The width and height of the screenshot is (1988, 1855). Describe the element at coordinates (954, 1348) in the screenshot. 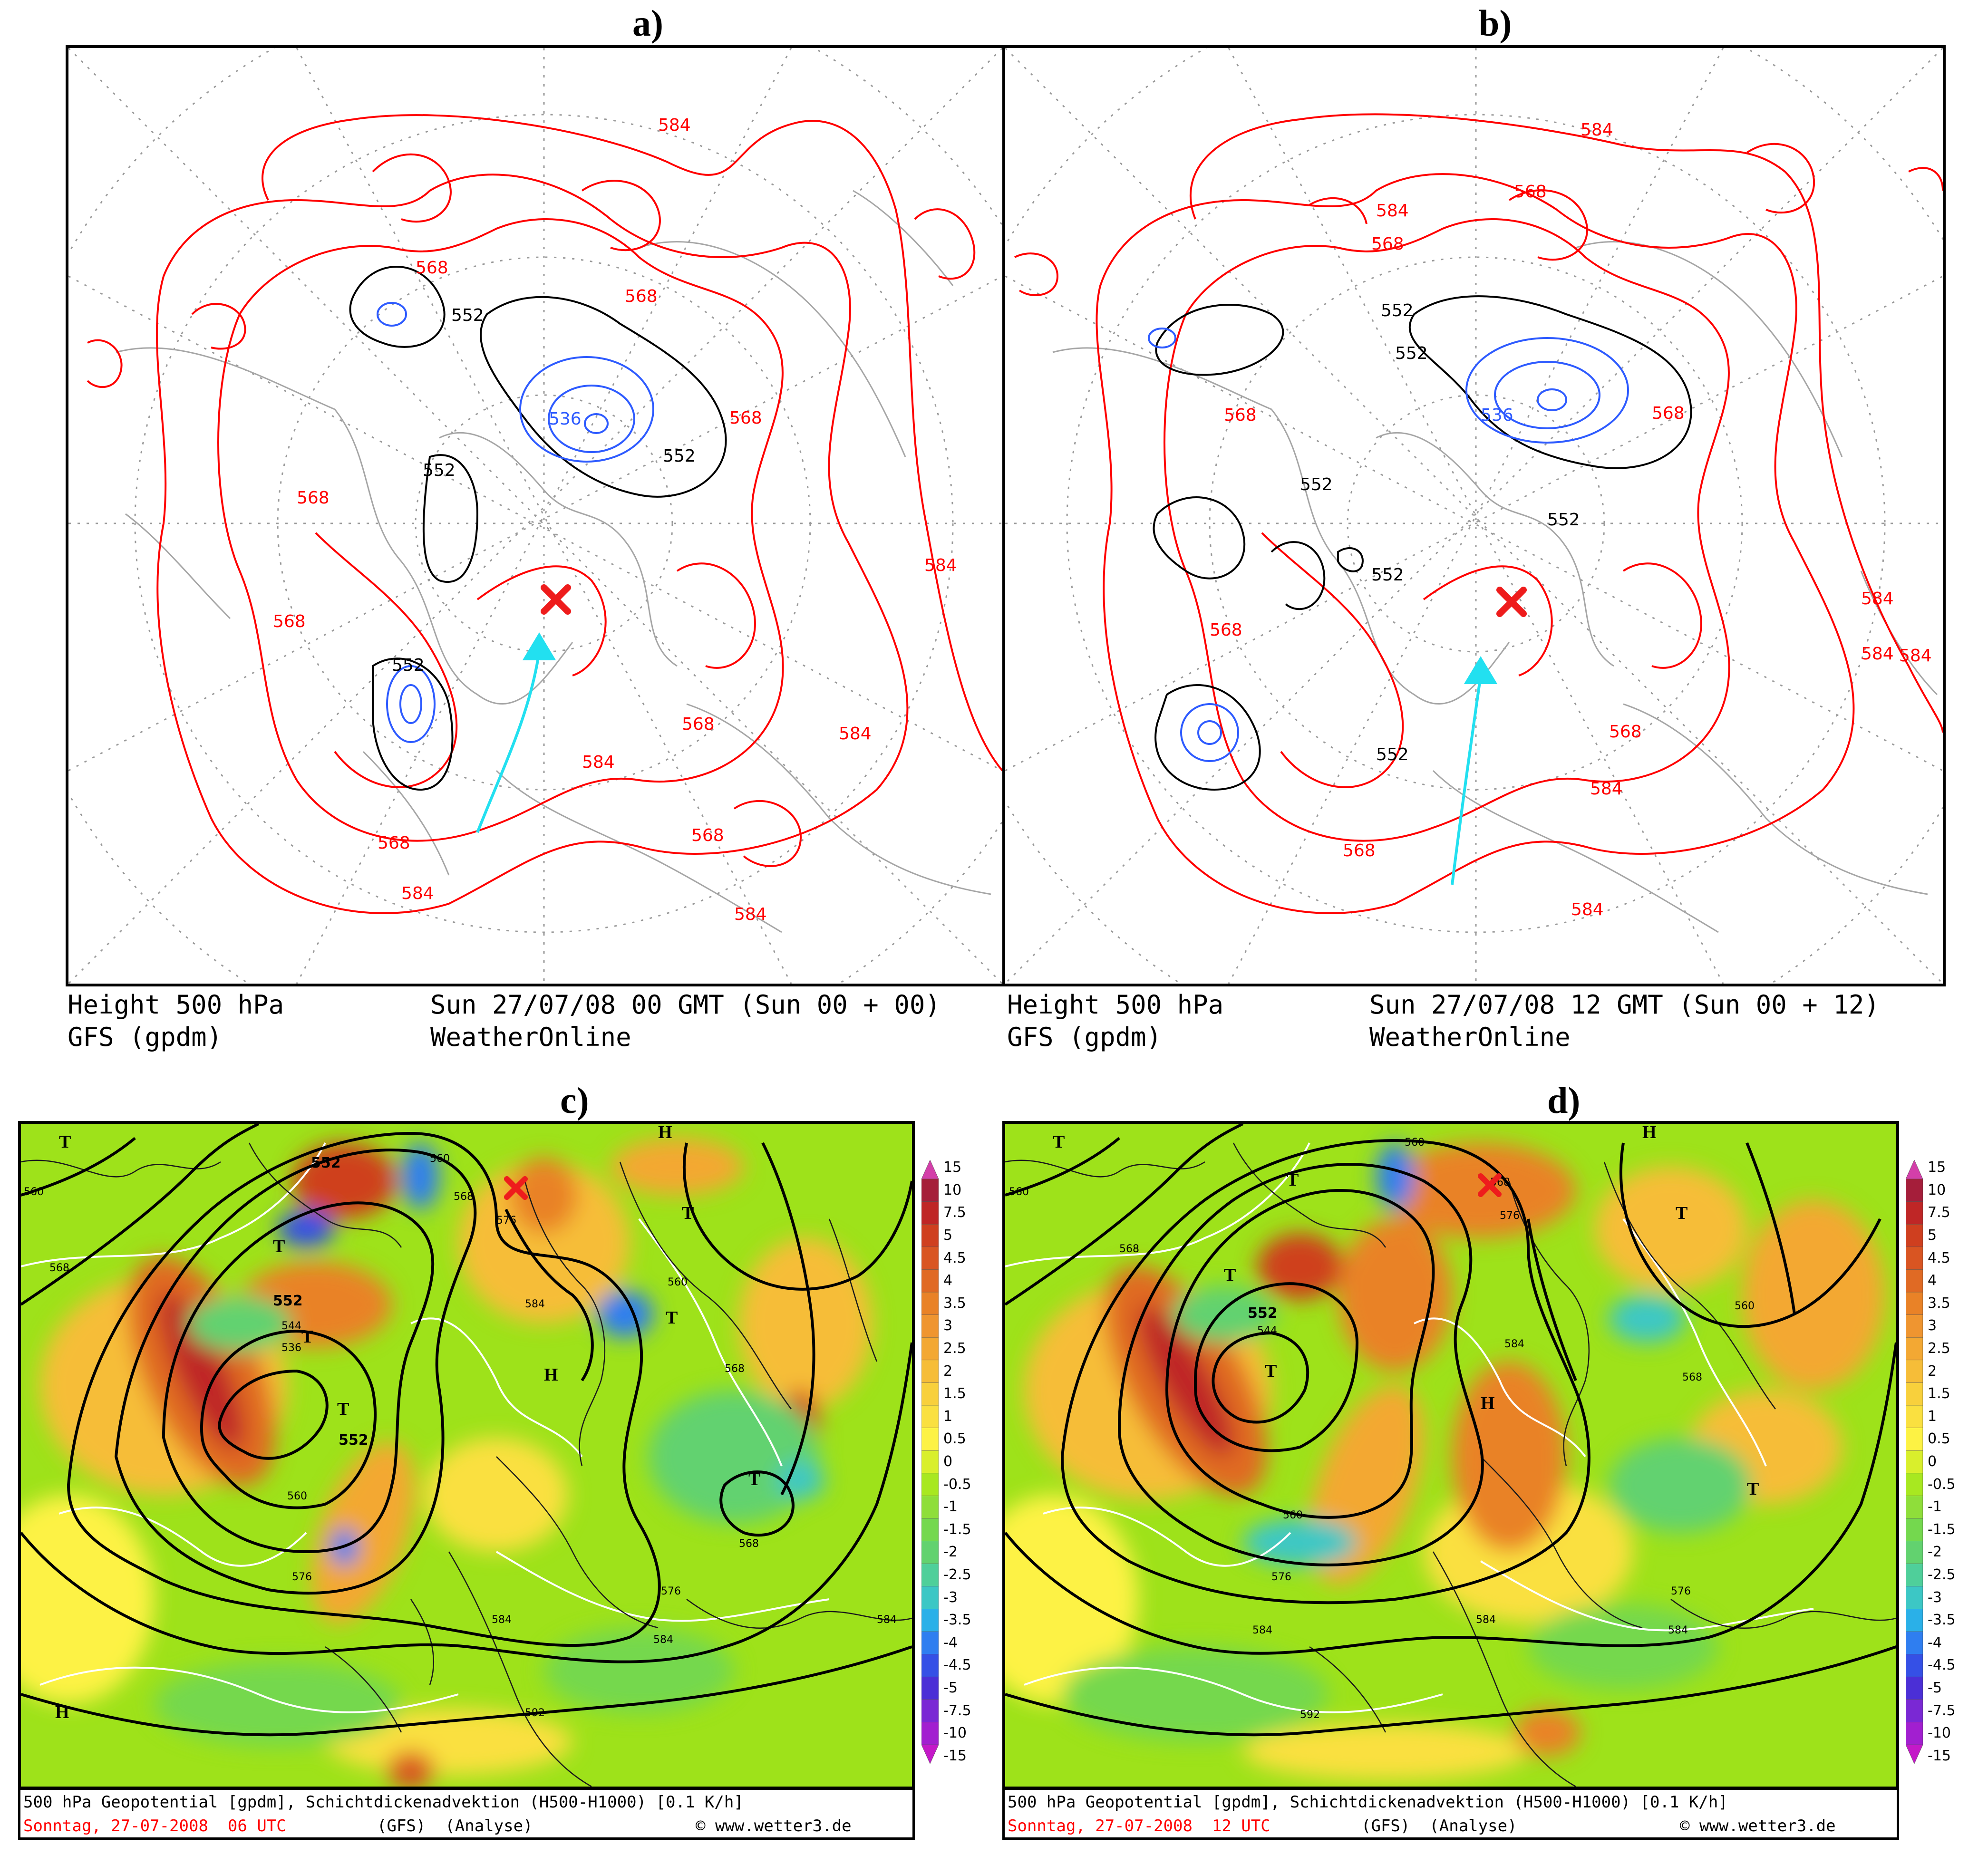

I see `colorbar-tick-label: 2.5` at that location.